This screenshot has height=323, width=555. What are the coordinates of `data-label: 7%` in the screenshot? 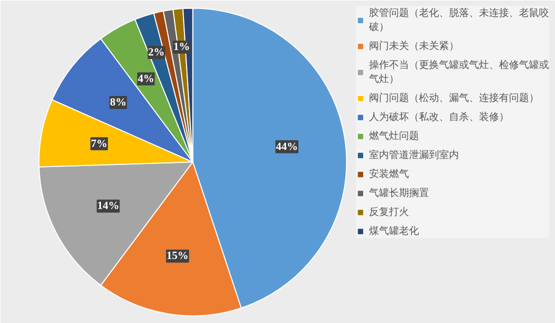 It's located at (99, 144).